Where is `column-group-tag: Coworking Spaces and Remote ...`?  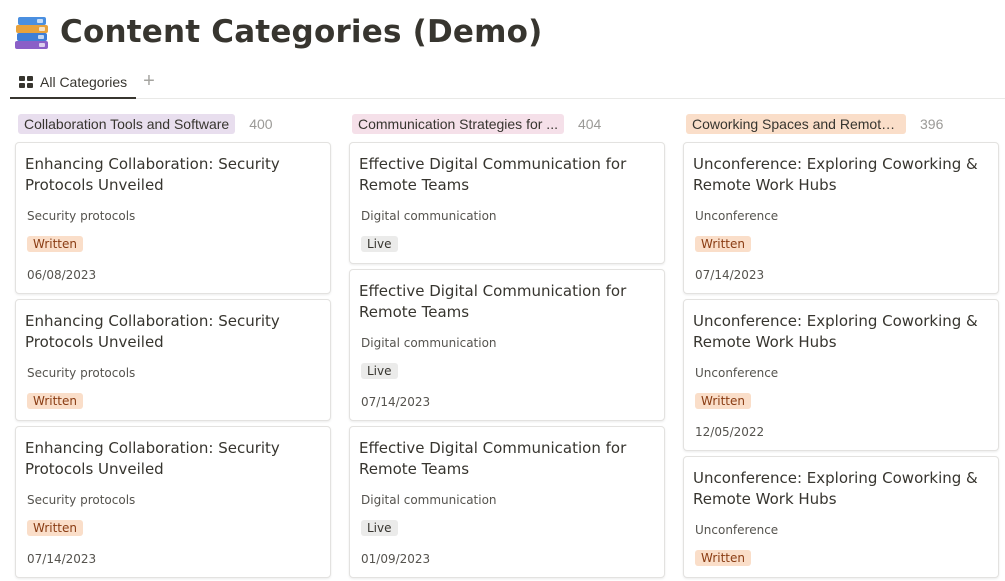 column-group-tag: Coworking Spaces and Remote ... is located at coordinates (796, 124).